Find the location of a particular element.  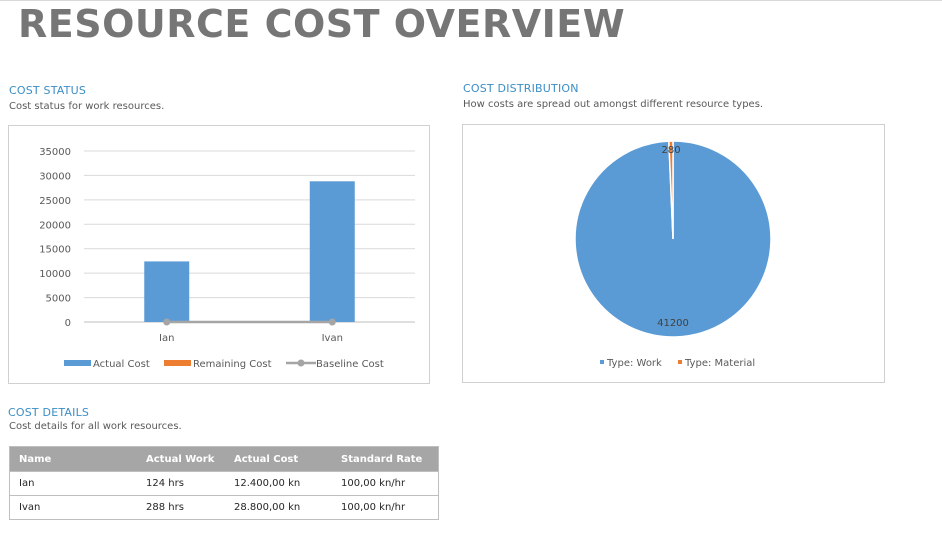

legend-label: Type: Material is located at coordinates (719, 363).